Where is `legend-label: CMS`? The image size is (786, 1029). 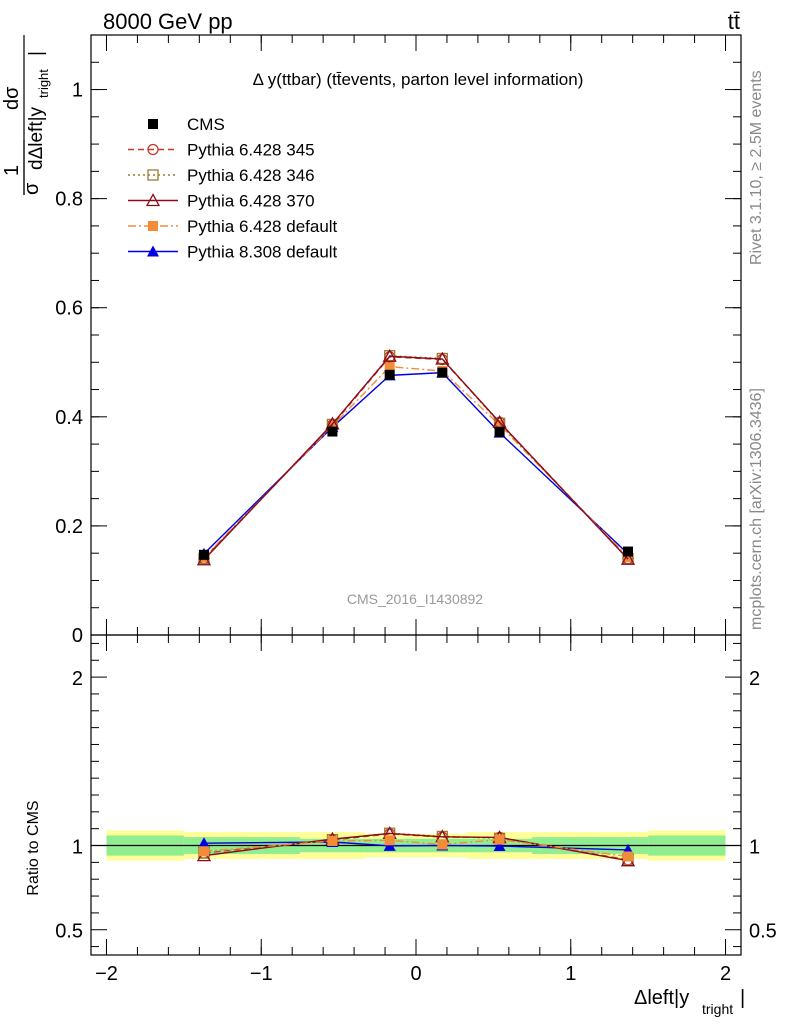 legend-label: CMS is located at coordinates (206, 124).